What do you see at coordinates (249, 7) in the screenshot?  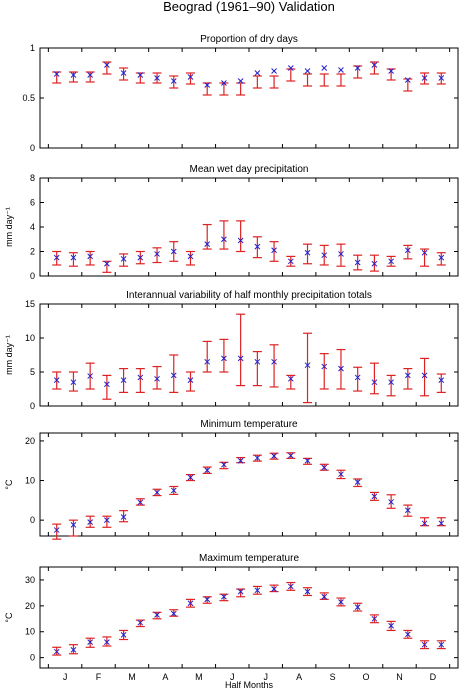 I see `figure-title: Beograd (1961–90) Validation` at bounding box center [249, 7].